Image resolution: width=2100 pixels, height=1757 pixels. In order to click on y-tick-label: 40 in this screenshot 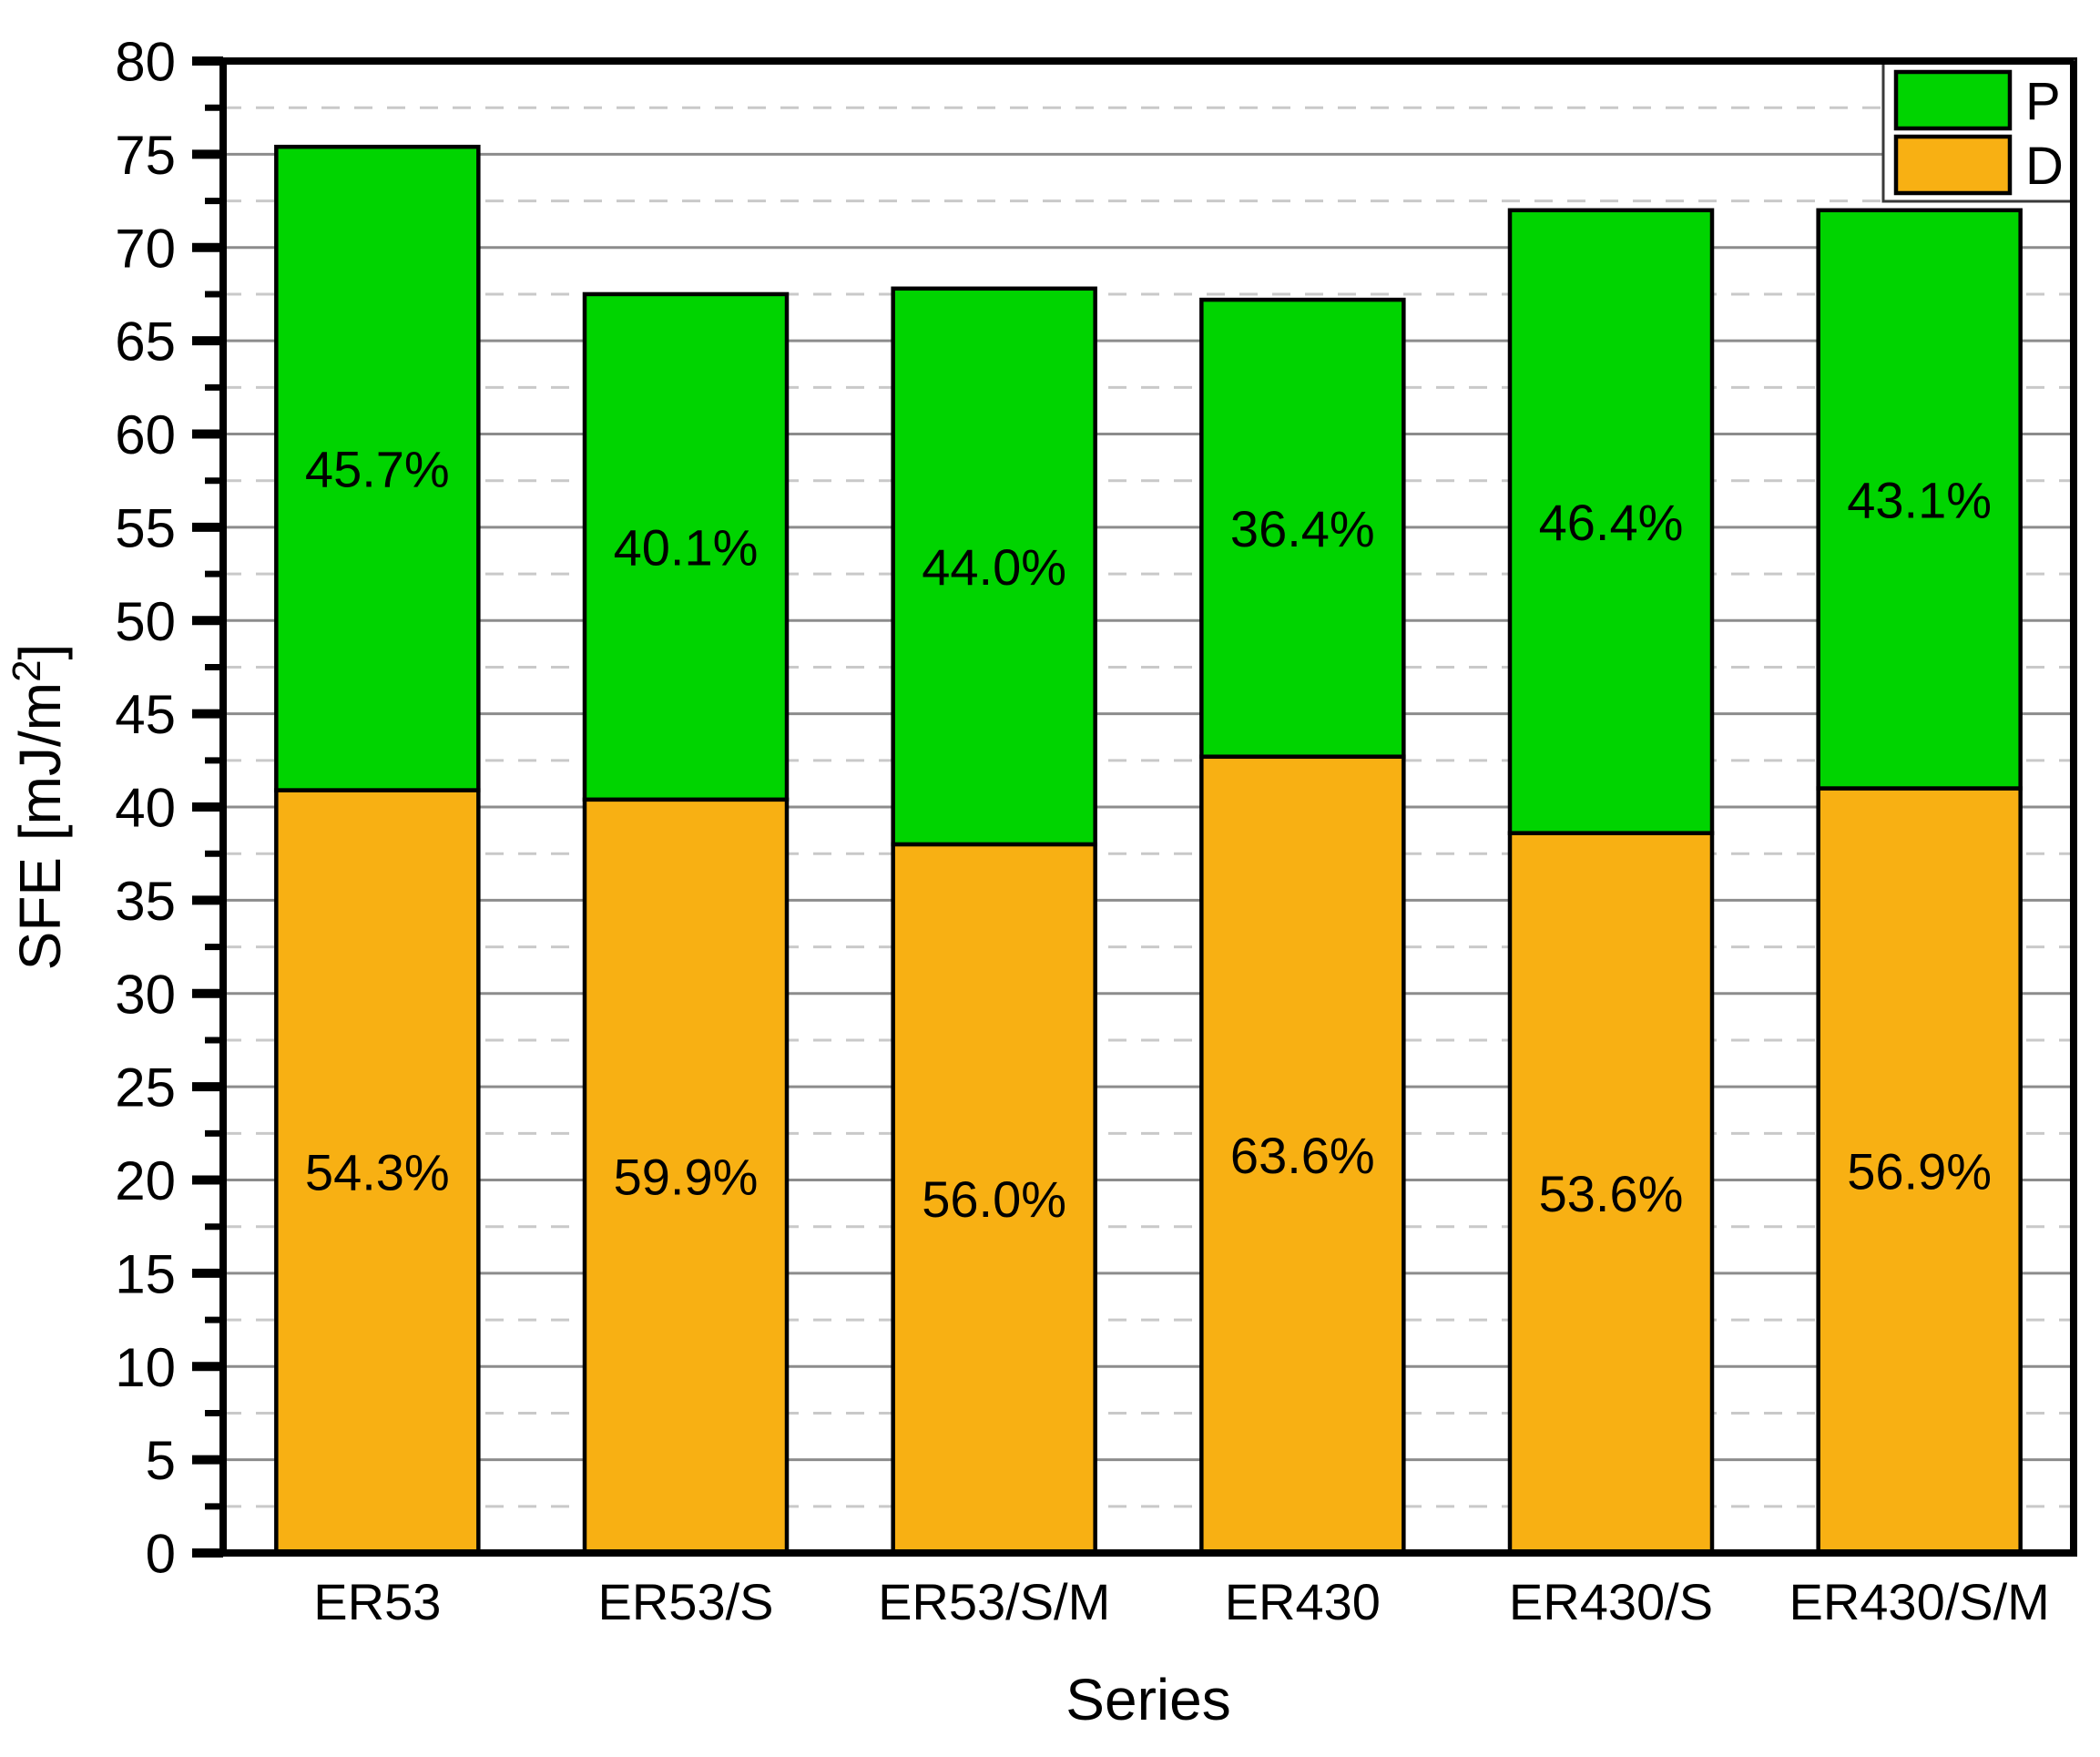, I will do `click(145, 808)`.